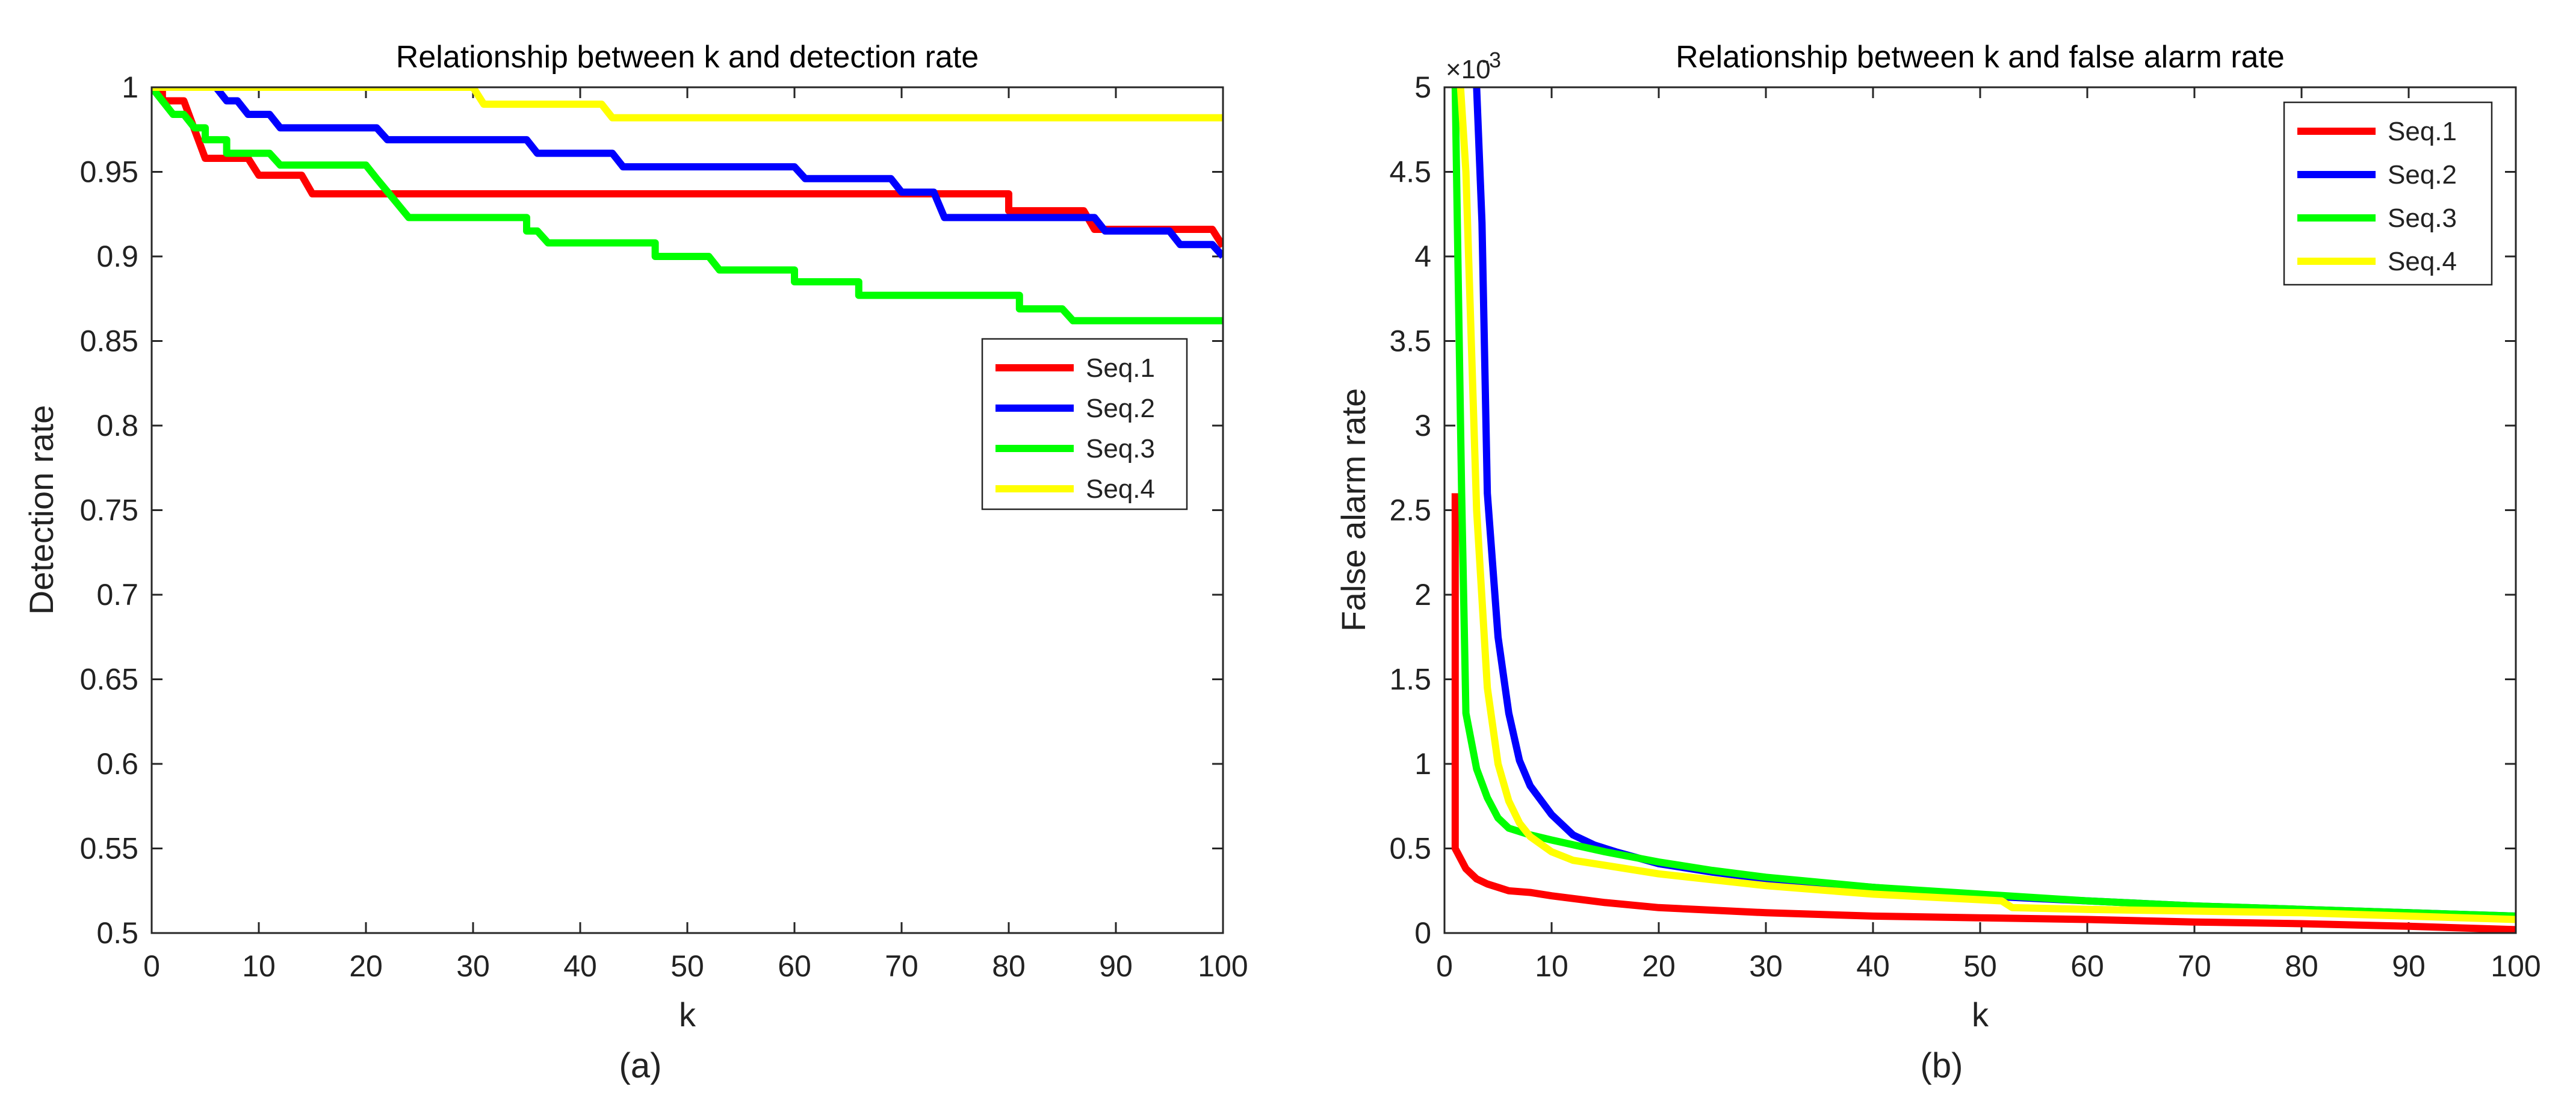 The image size is (2576, 1110). What do you see at coordinates (1980, 966) in the screenshot?
I see `chart-b-xtick-label: 50` at bounding box center [1980, 966].